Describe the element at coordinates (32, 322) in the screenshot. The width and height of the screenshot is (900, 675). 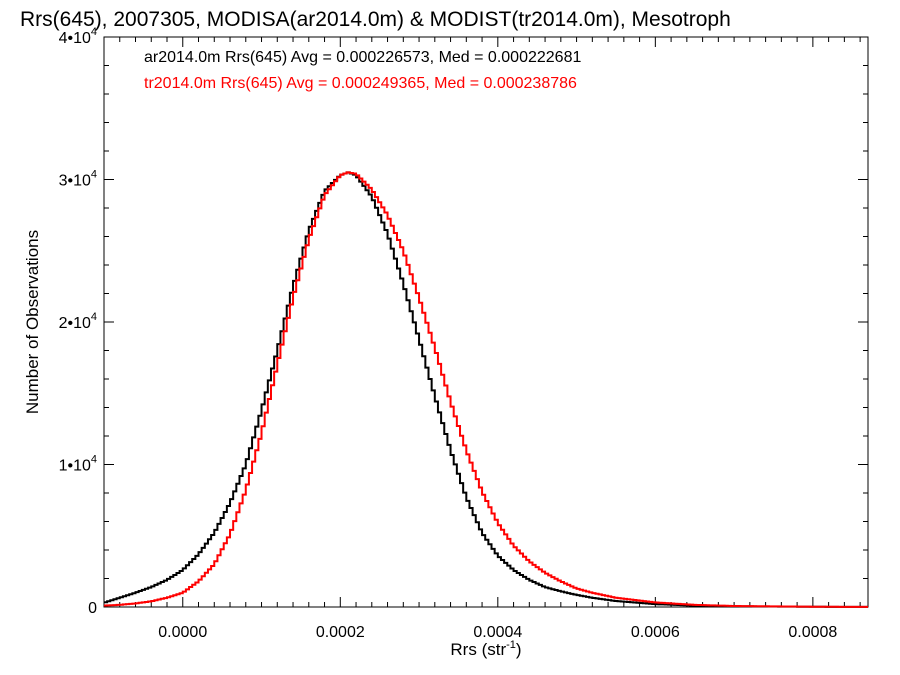
I see `y-axis-label: Number of Observations` at that location.